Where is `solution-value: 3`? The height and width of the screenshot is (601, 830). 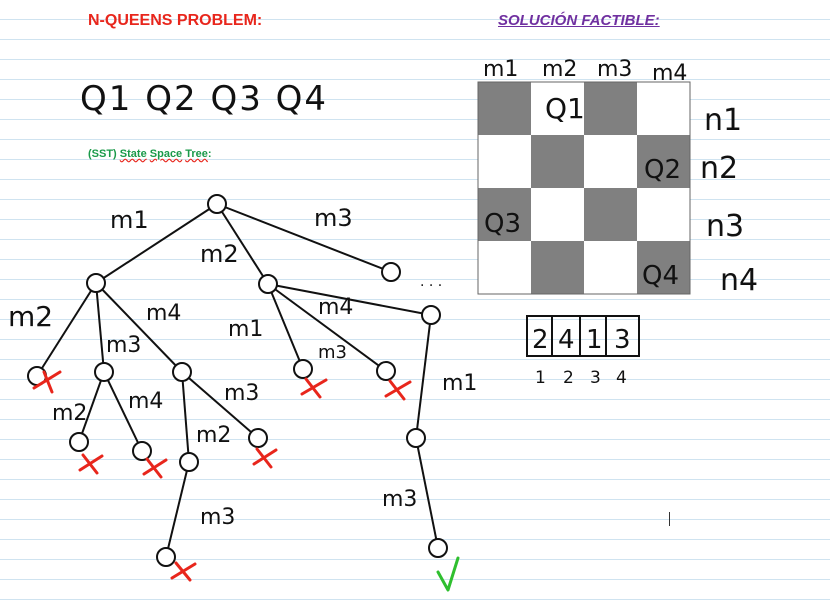
solution-value: 3 is located at coordinates (622, 340).